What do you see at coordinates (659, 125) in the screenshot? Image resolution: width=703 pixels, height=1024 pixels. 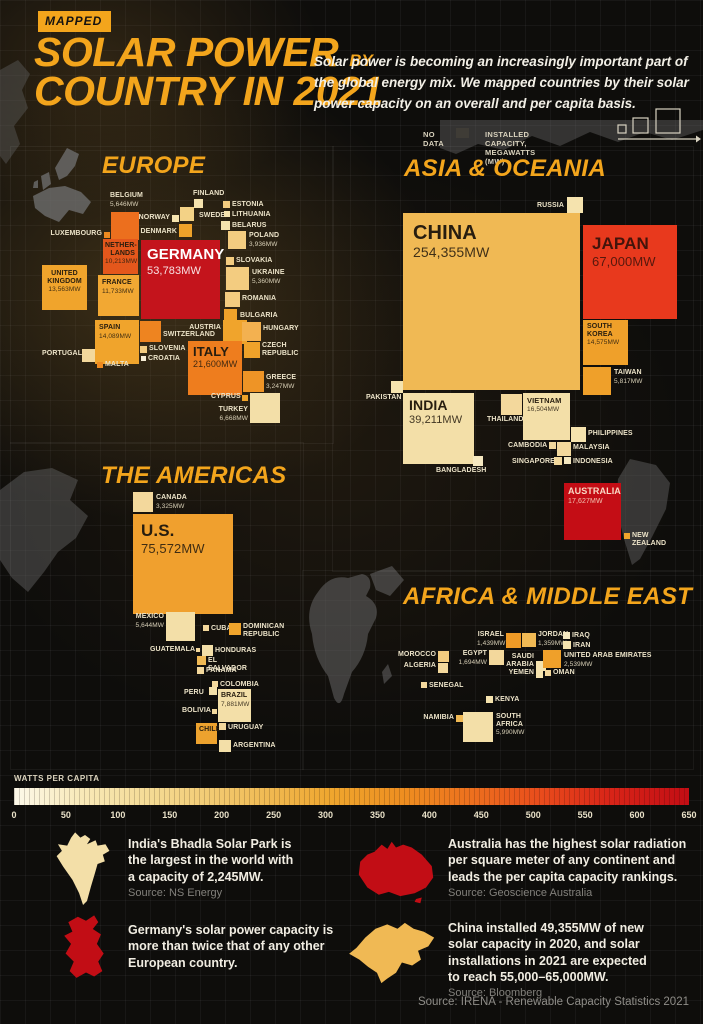 I see `size-scale-legend-icon` at bounding box center [659, 125].